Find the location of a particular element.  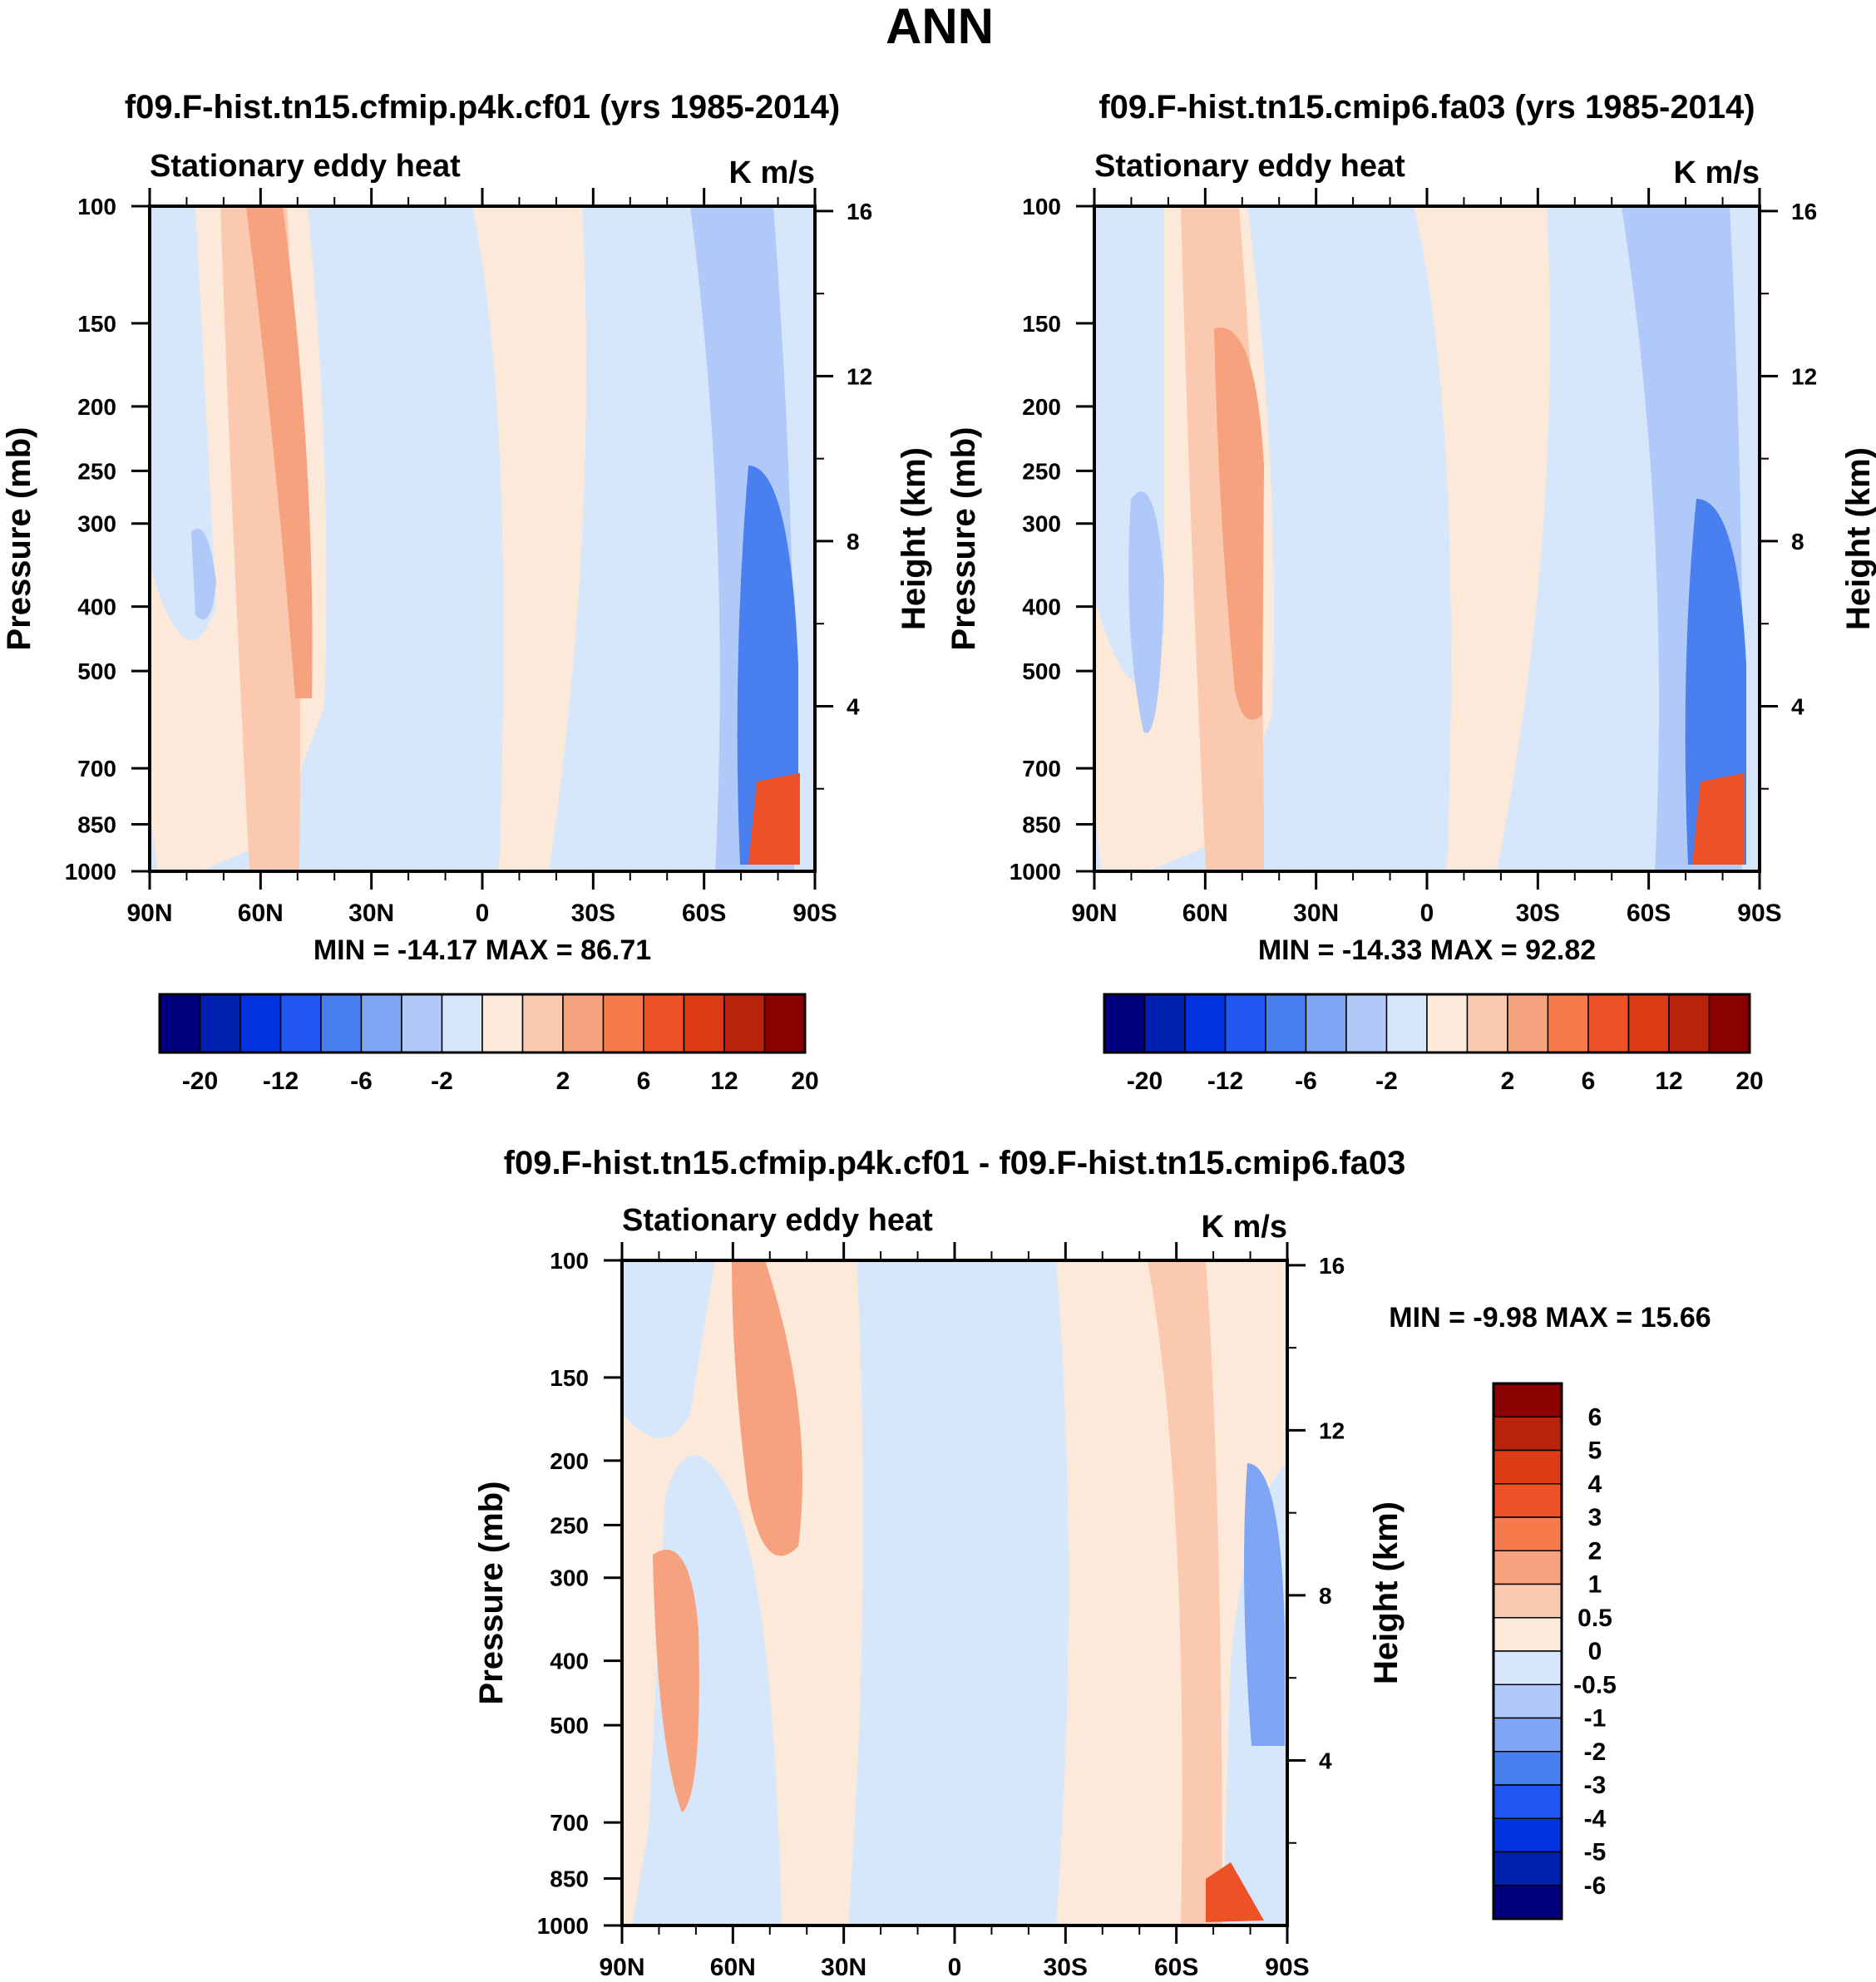

panel-3-x-tick-label: 60S is located at coordinates (1176, 1967).